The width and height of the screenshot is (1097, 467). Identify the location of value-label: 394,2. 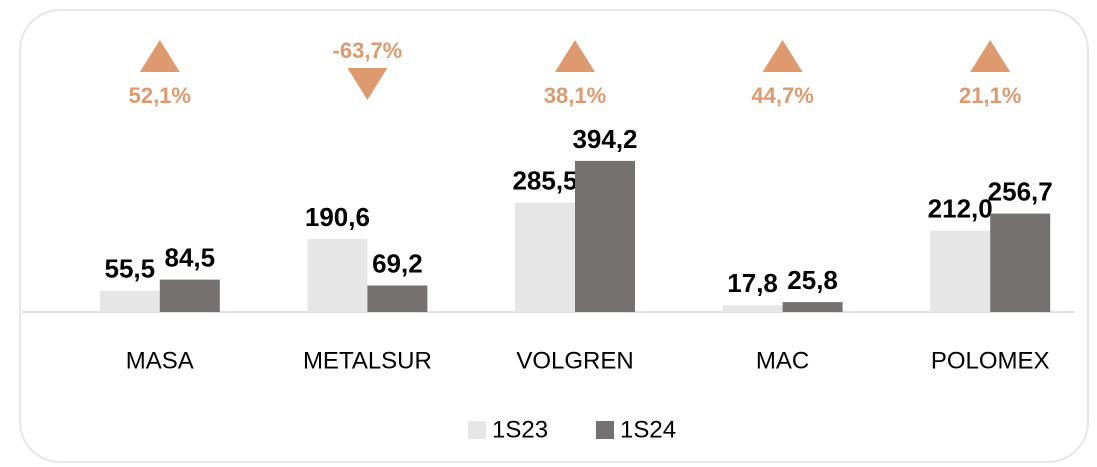
(604, 139).